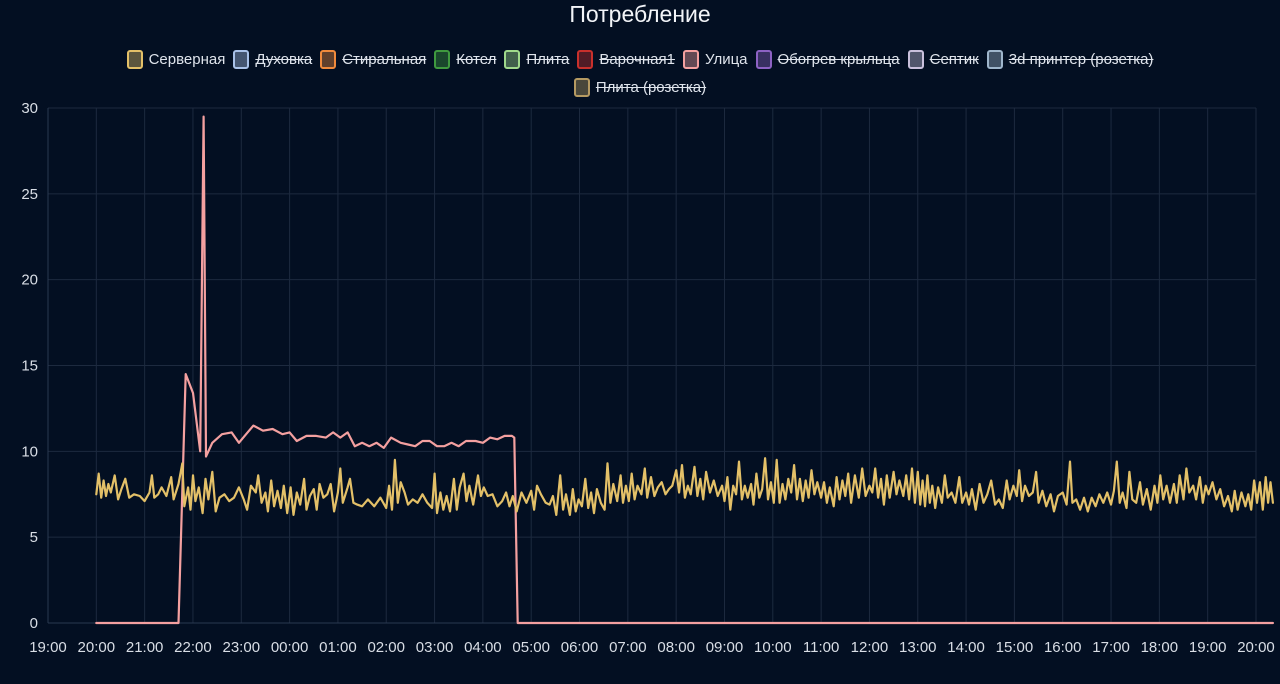  What do you see at coordinates (384, 59) in the screenshot?
I see `legend-label: Стиральная` at bounding box center [384, 59].